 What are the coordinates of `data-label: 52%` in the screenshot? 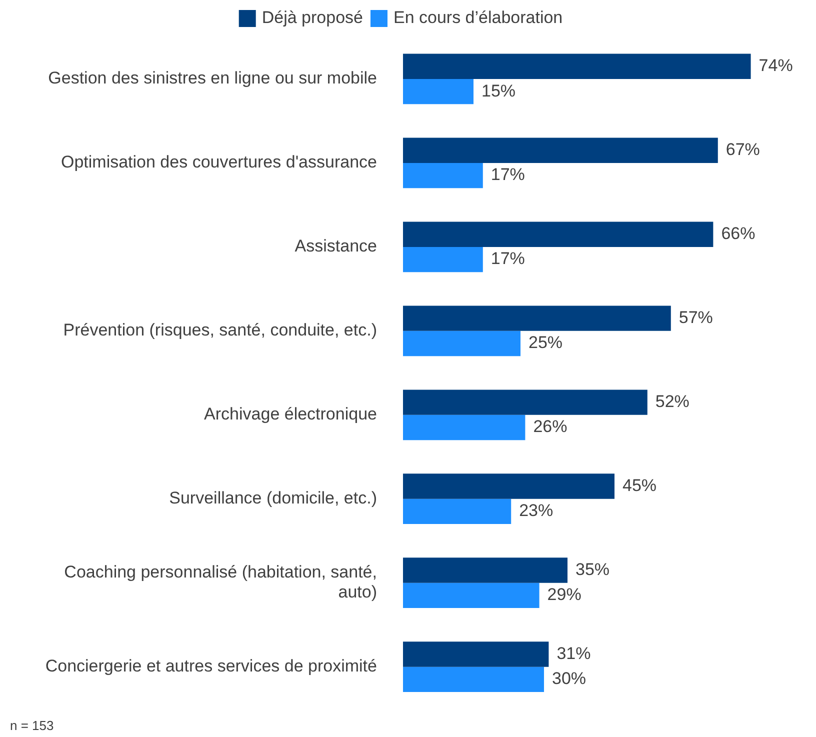 It's located at (672, 401).